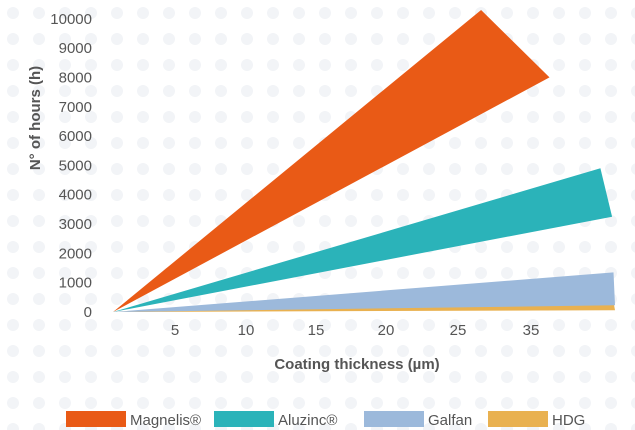 This screenshot has height=430, width=635. Describe the element at coordinates (355, 330) in the screenshot. I see `x-tick-labels: 5 10 15 20 25 35` at that location.